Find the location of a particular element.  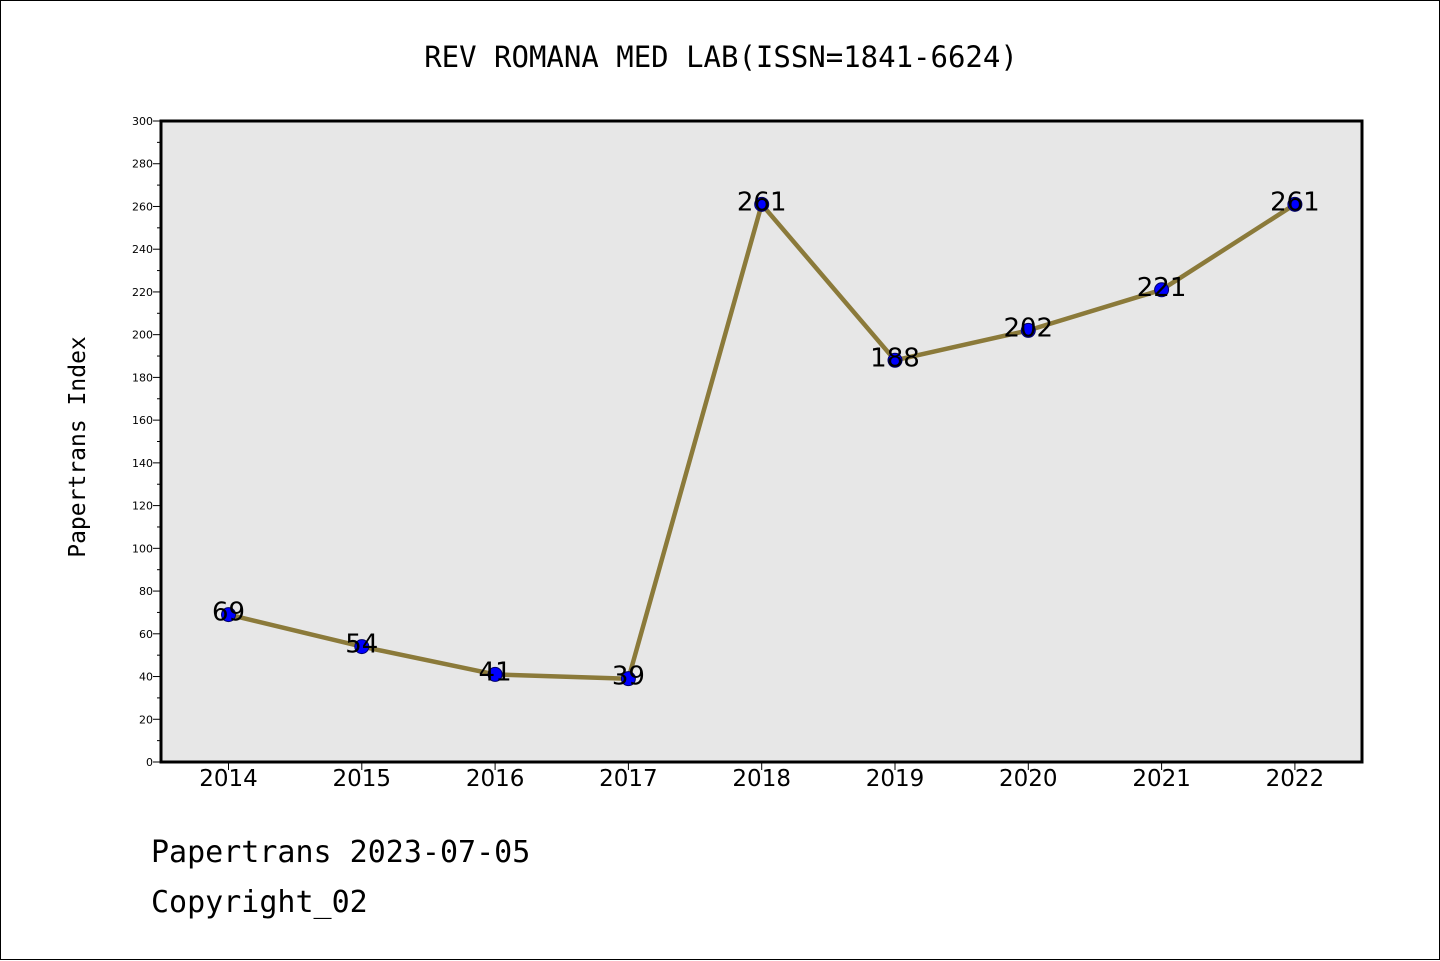

y-axis-label: Papertrans Index is located at coordinates (78, 447).